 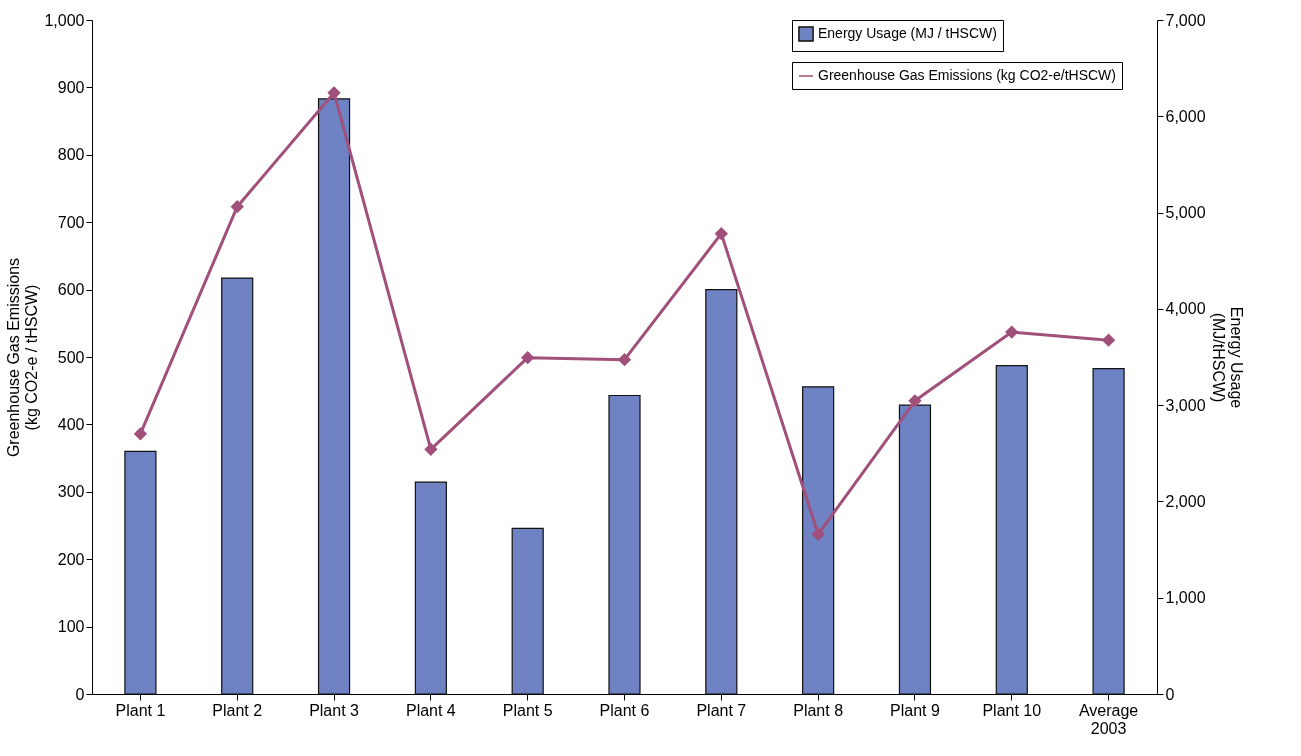 What do you see at coordinates (71, 559) in the screenshot?
I see `y-tick-label: 200` at bounding box center [71, 559].